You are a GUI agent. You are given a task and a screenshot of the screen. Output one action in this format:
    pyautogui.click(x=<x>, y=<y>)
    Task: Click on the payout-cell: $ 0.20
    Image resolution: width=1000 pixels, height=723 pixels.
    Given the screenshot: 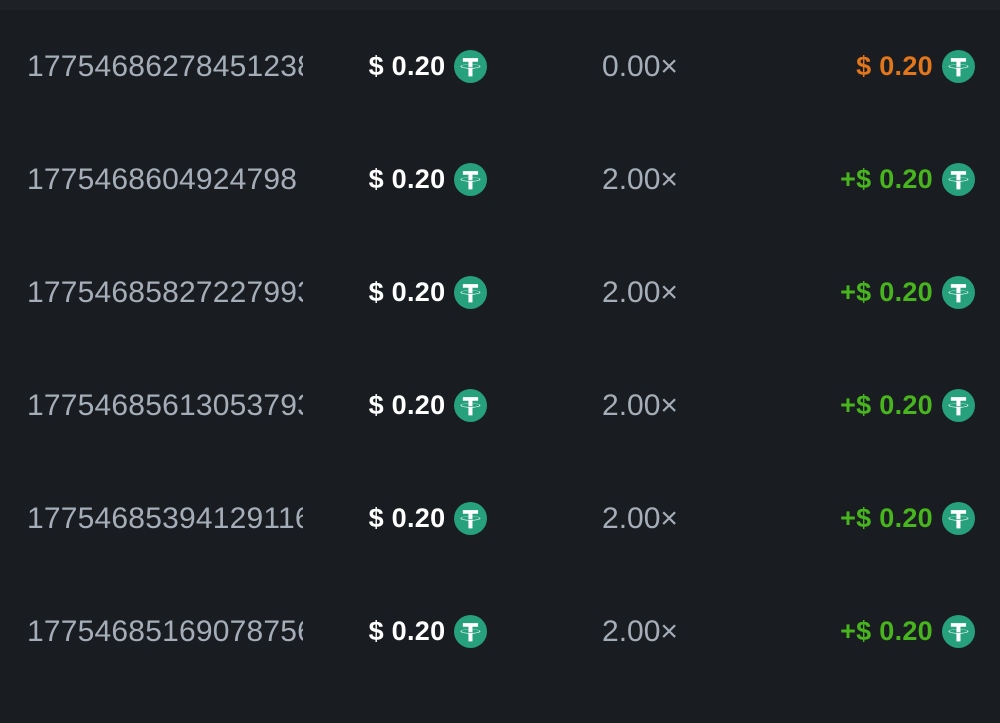 What is the action you would take?
    pyautogui.click(x=863, y=66)
    